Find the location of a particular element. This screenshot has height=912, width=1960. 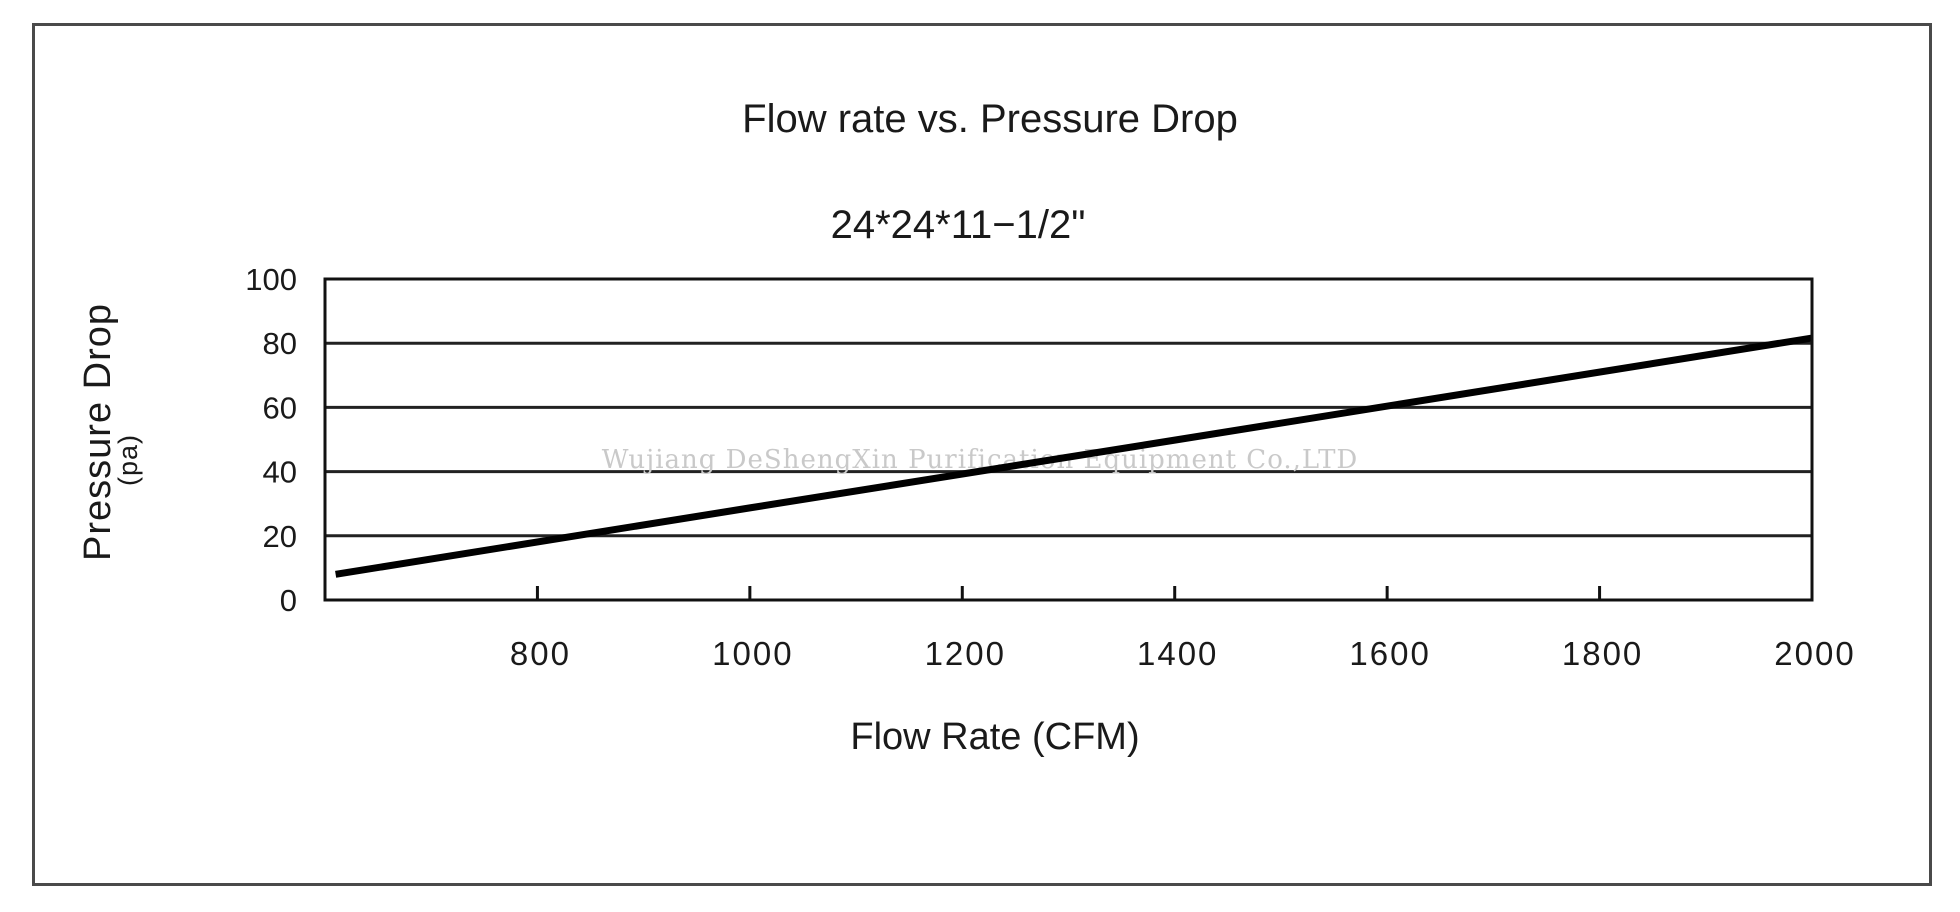

x-tick-label: 1200 is located at coordinates (965, 653).